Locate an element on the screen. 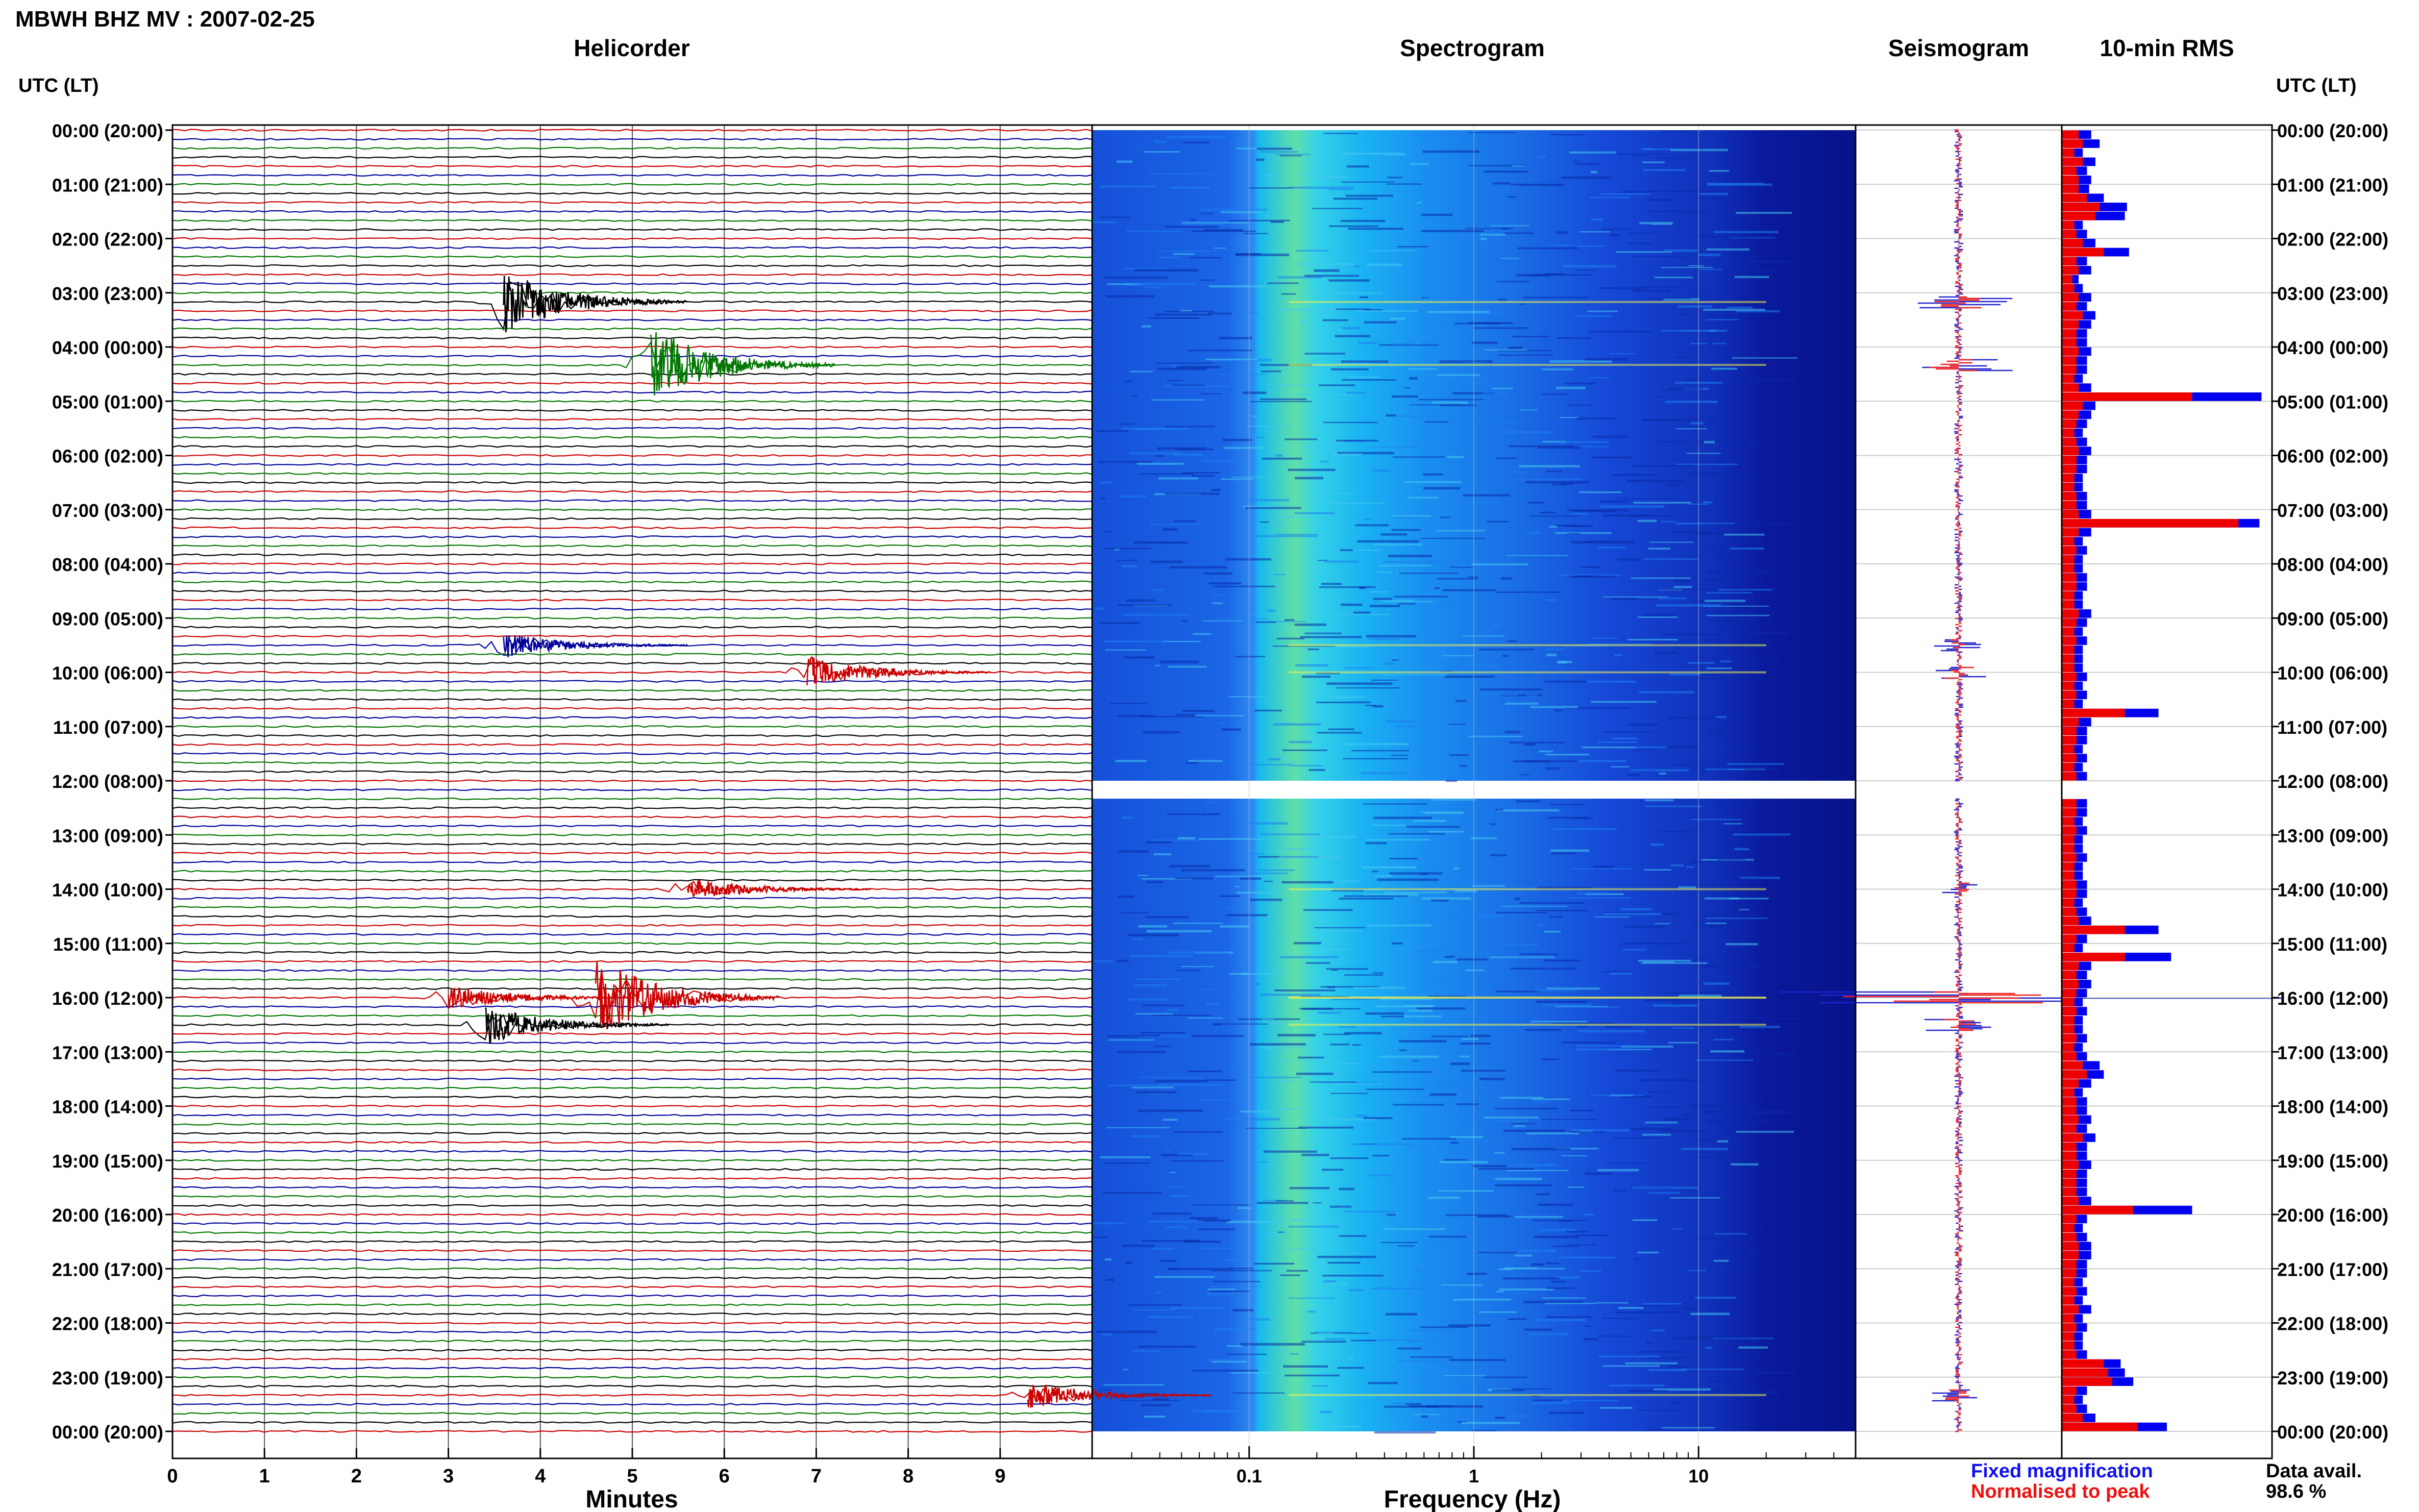 This screenshot has width=2419, height=1512. hour-label-left: 16:00 (12:00) is located at coordinates (107, 998).